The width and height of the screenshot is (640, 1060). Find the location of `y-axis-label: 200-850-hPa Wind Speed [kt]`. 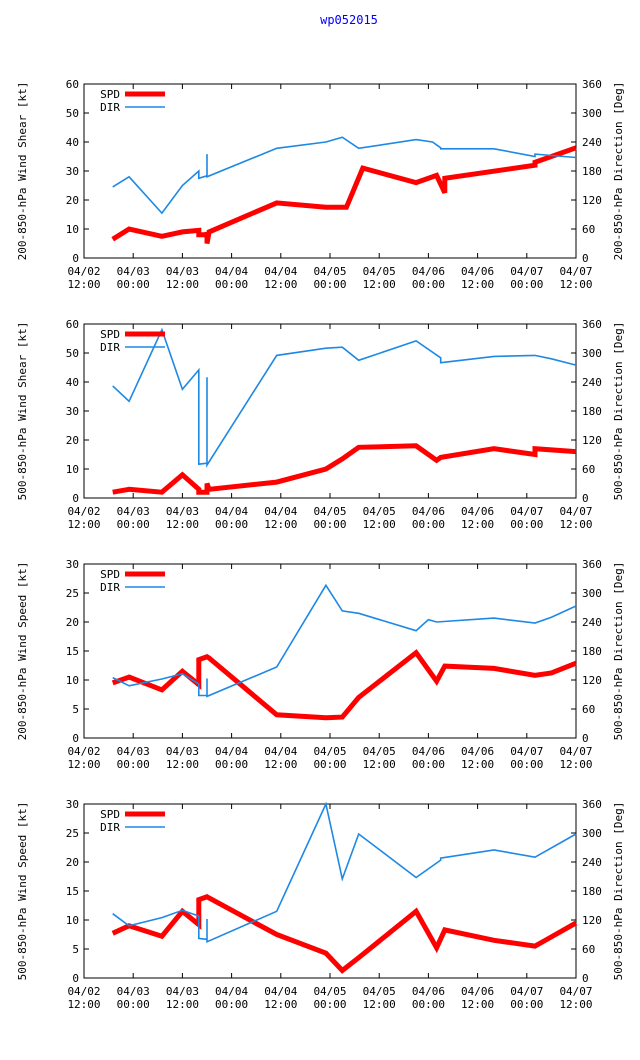

y-axis-label: 200-850-hPa Wind Speed [kt] is located at coordinates (22, 651).